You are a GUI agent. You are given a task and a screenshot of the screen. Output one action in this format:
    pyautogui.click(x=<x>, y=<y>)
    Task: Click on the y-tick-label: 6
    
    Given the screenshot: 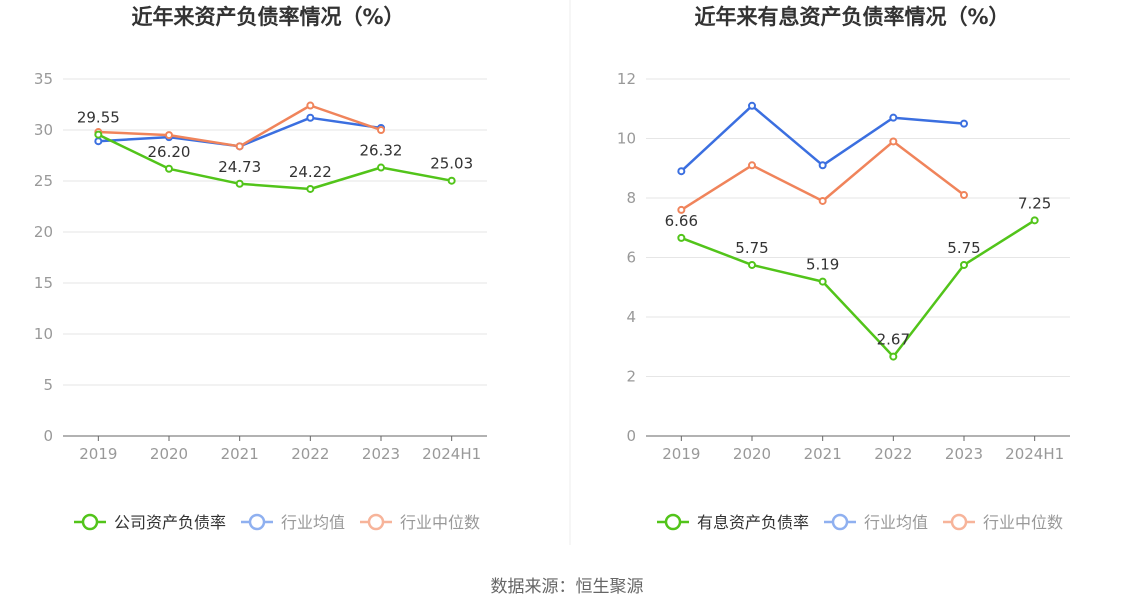 What is the action you would take?
    pyautogui.click(x=631, y=258)
    